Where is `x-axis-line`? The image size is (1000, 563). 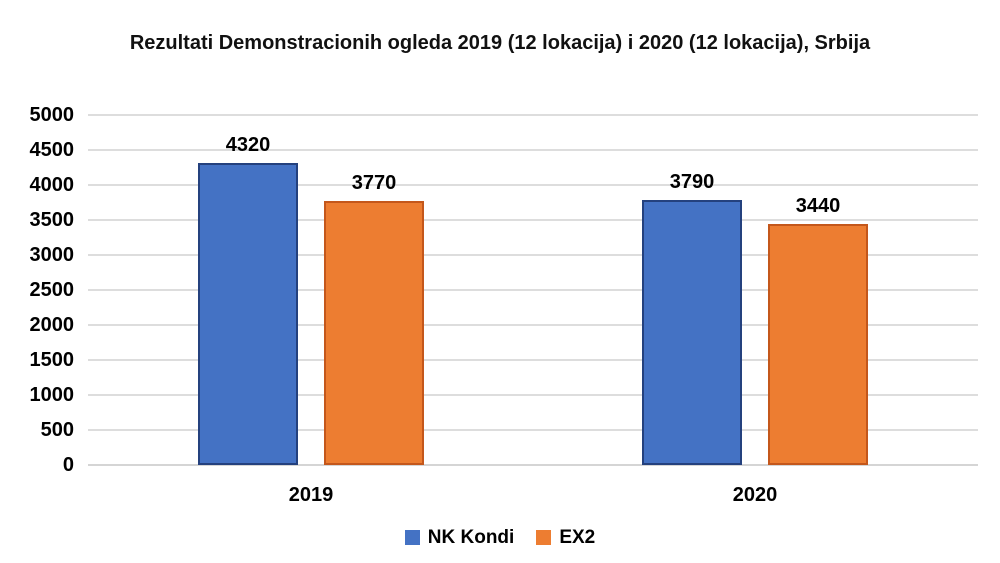 x-axis-line is located at coordinates (533, 465).